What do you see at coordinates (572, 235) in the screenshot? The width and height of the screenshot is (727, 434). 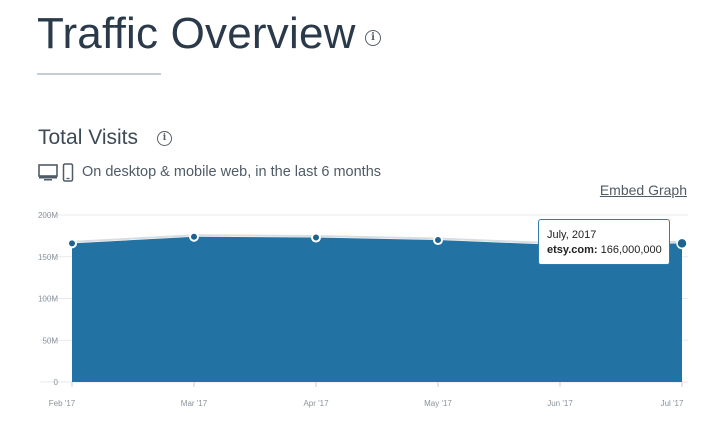 I see `tooltip-date: July, 2017` at bounding box center [572, 235].